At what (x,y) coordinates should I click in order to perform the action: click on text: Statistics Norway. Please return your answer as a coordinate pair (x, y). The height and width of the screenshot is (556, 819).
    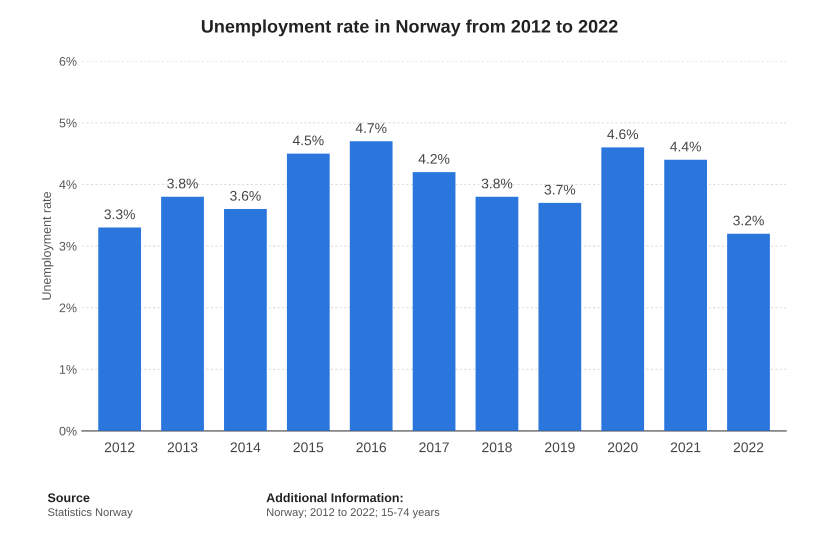
    Looking at the image, I should click on (90, 513).